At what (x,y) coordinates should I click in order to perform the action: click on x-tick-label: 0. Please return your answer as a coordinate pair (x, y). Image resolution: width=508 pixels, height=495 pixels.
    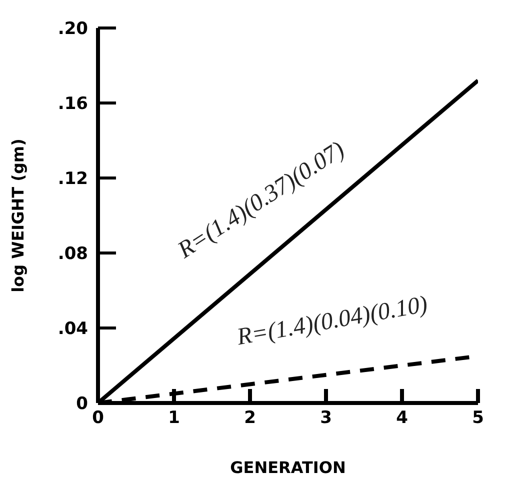
    Looking at the image, I should click on (98, 418).